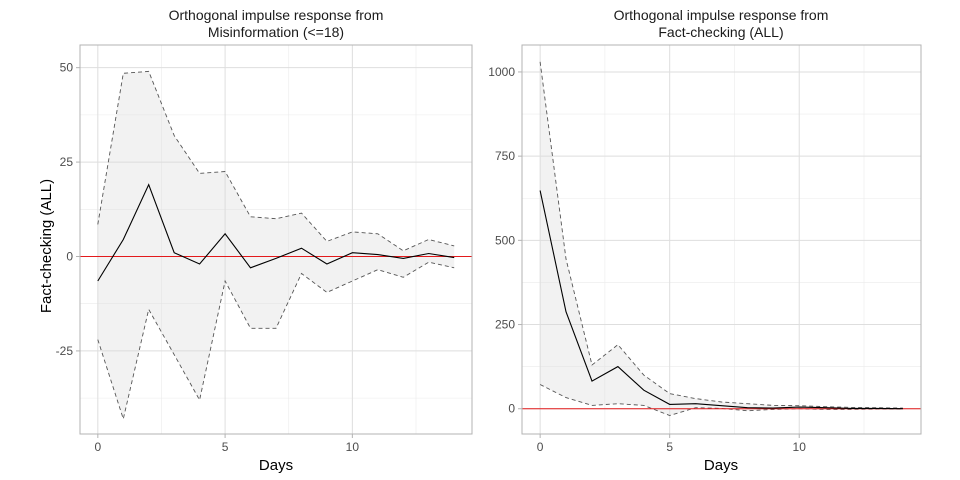 This screenshot has height=480, width=960. Describe the element at coordinates (501, 72) in the screenshot. I see `right-y-tick-label: 1000` at that location.